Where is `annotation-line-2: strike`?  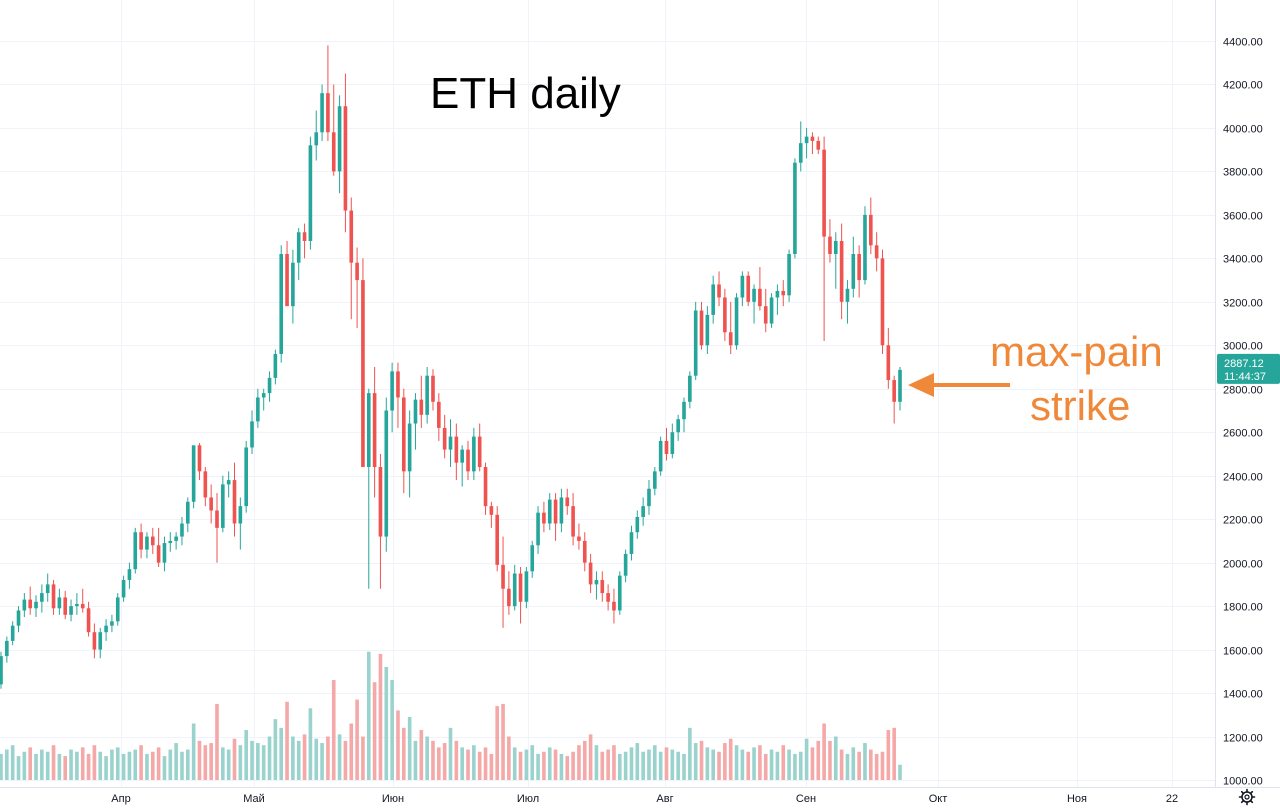
annotation-line-2: strike is located at coordinates (1080, 405).